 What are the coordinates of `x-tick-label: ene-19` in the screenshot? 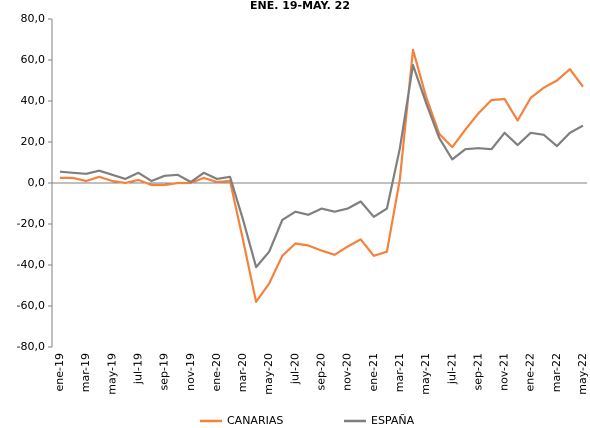 It's located at (59, 372).